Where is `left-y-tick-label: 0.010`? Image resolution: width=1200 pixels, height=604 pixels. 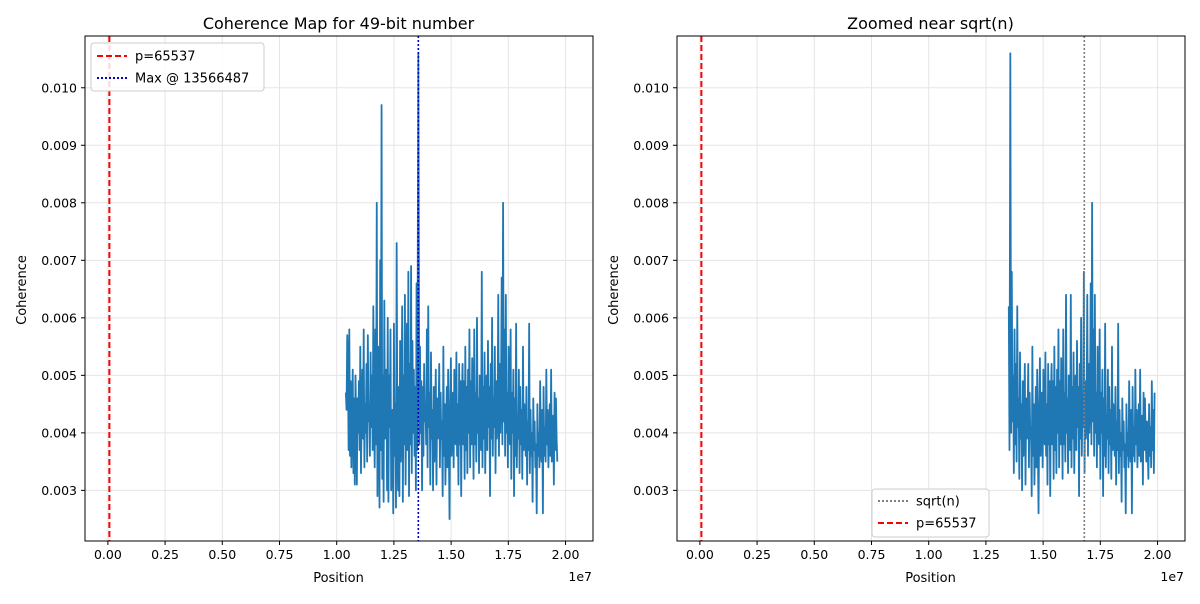 left-y-tick-label: 0.010 is located at coordinates (59, 87).